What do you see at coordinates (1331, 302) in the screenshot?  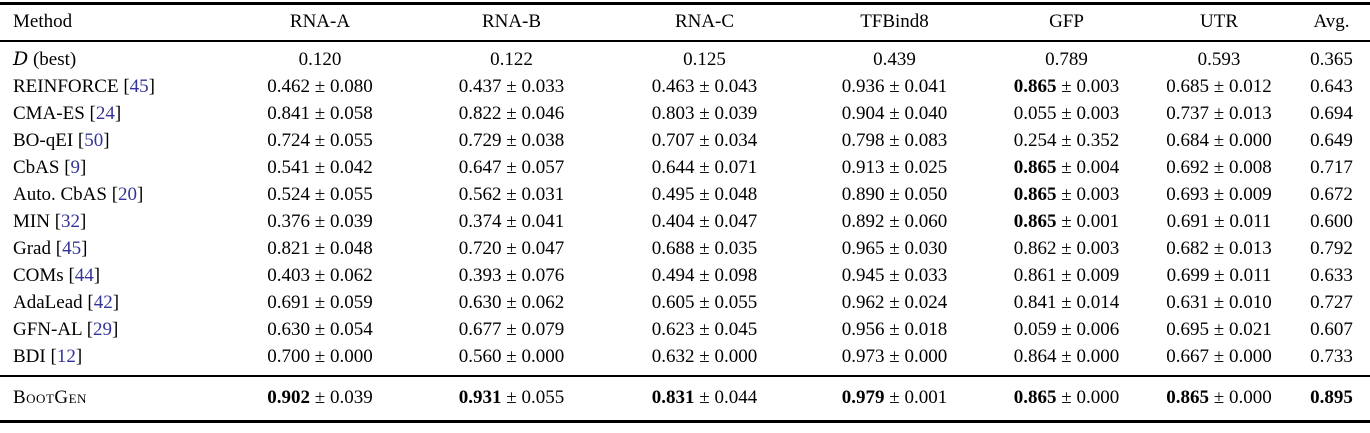 I see `value-mean: 0.727` at bounding box center [1331, 302].